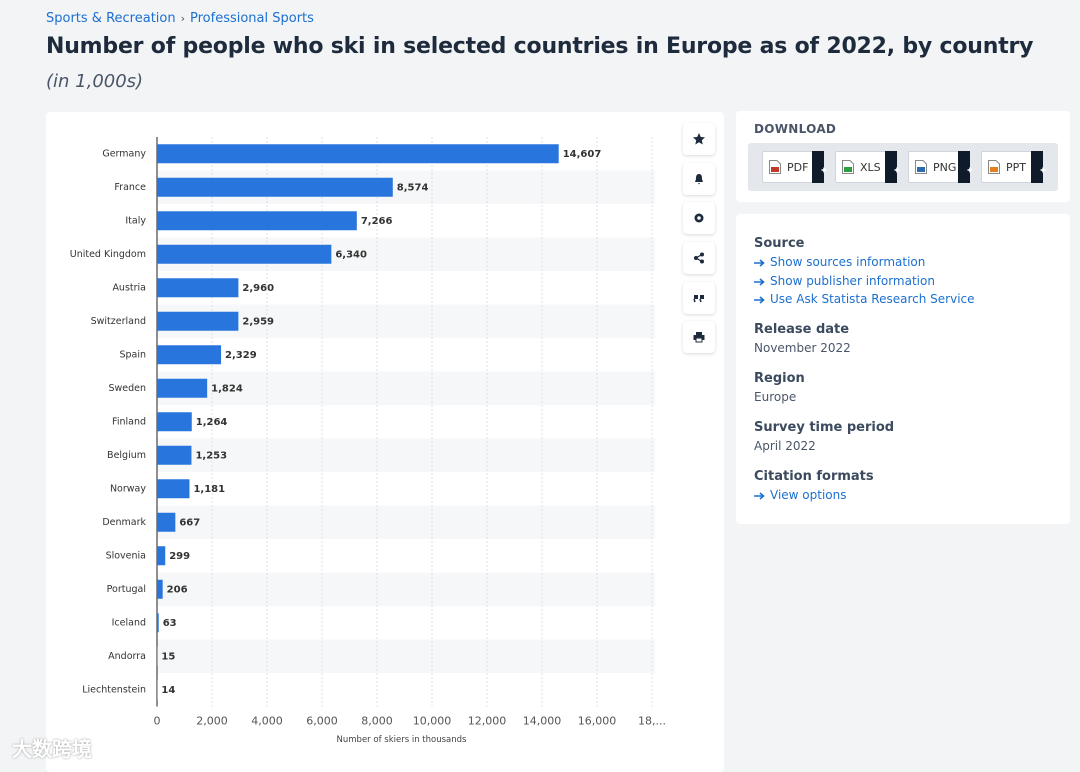 The image size is (1080, 772). I want to click on y-tick-label: Belgium, so click(126, 455).